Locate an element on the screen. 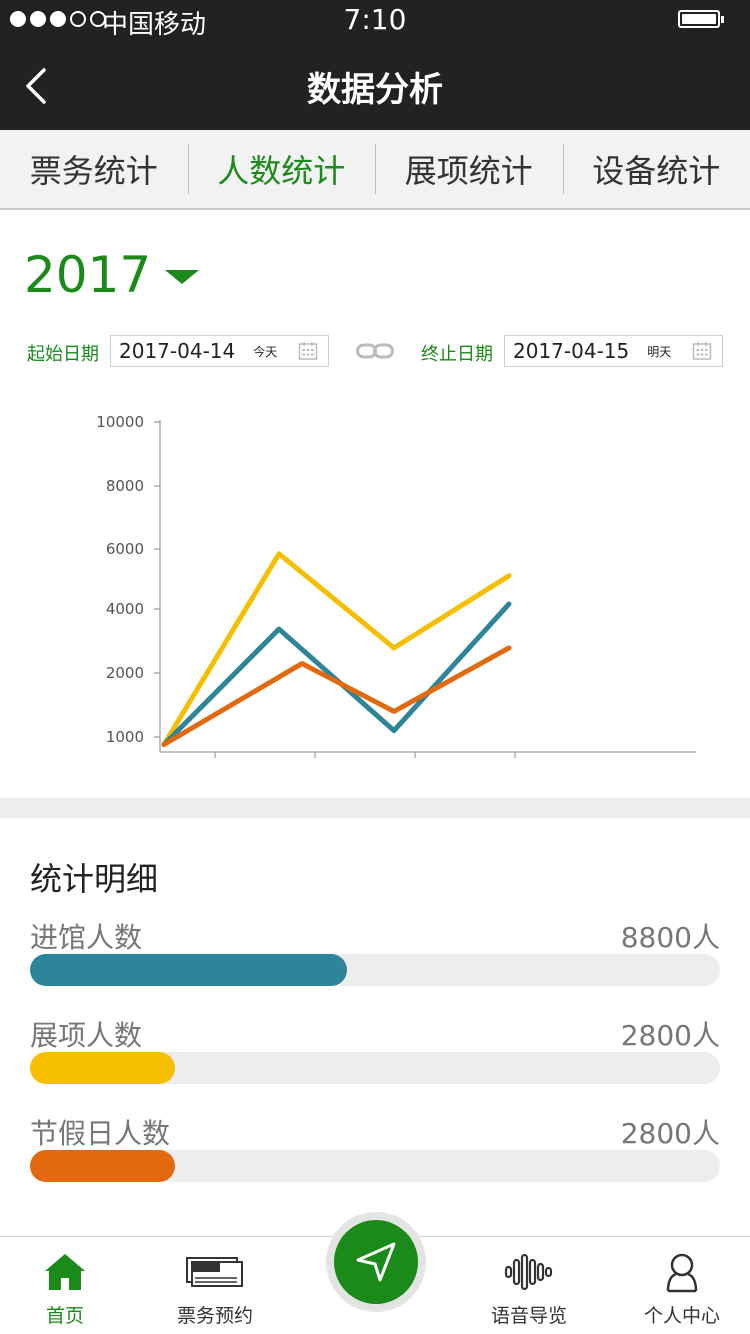 Image resolution: width=750 pixels, height=1334 pixels. end-date-field: 2017-04-15 明天 is located at coordinates (613, 351).